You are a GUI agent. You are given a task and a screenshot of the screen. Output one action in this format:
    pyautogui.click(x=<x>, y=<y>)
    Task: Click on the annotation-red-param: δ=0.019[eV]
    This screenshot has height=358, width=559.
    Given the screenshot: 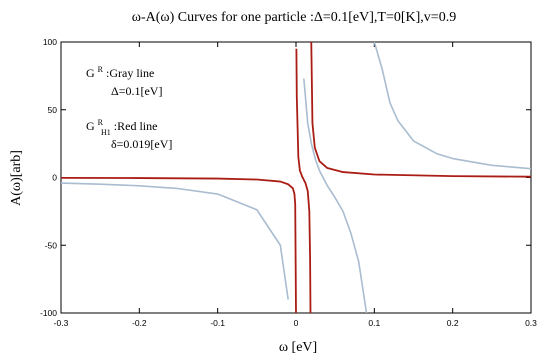 What is the action you would take?
    pyautogui.click(x=141, y=144)
    